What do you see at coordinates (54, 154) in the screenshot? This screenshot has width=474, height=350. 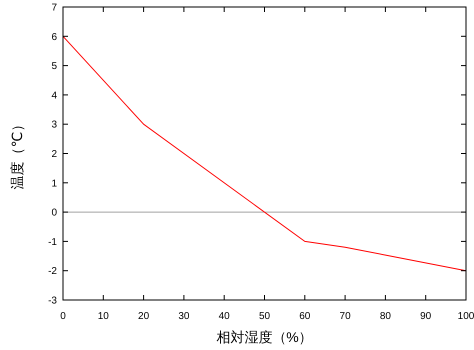 I see `y-tick-label: 2` at bounding box center [54, 154].